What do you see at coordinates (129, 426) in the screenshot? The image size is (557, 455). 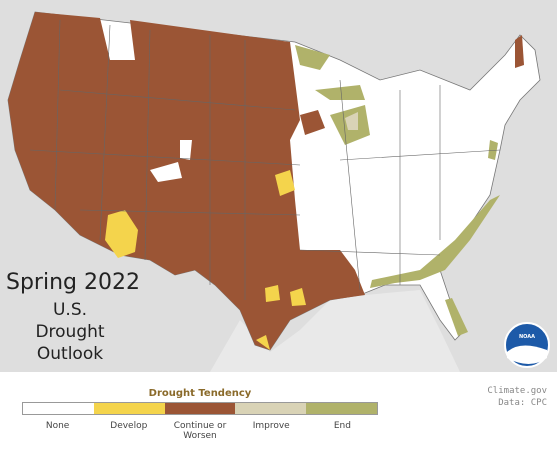 I see `legend-label: Develop` at bounding box center [129, 426].